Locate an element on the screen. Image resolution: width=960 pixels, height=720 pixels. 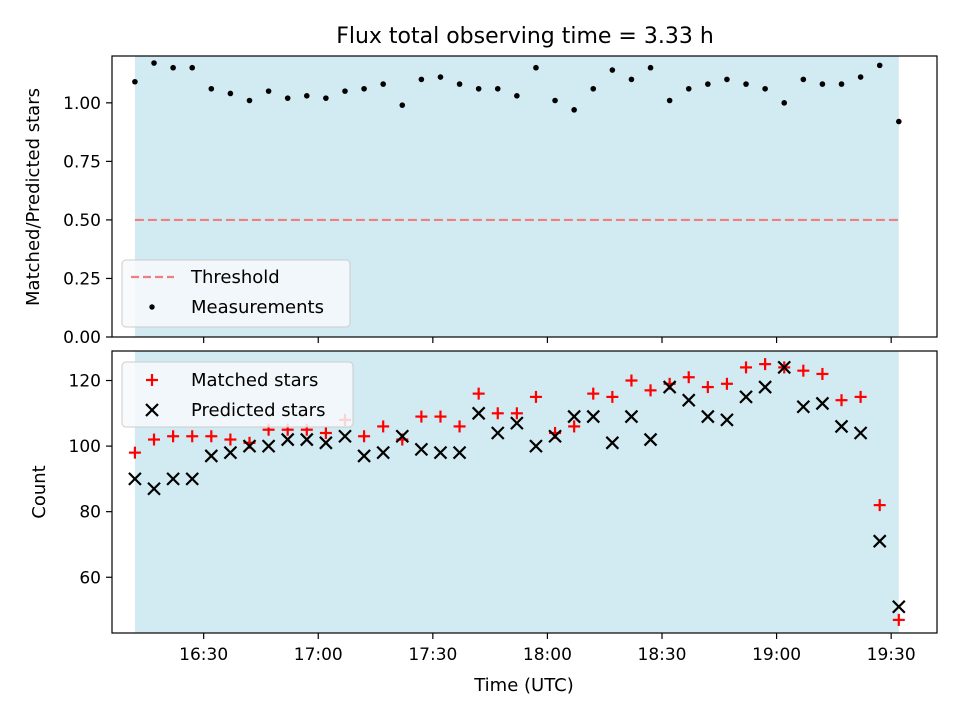
x-tick-label: 17:00 is located at coordinates (318, 655).